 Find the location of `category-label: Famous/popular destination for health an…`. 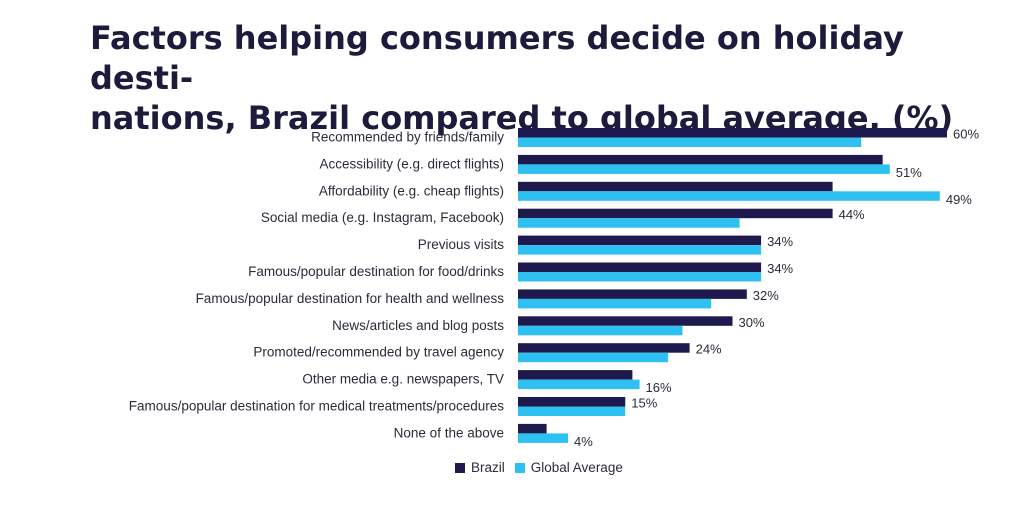

category-label: Famous/popular destination for health an… is located at coordinates (350, 298).